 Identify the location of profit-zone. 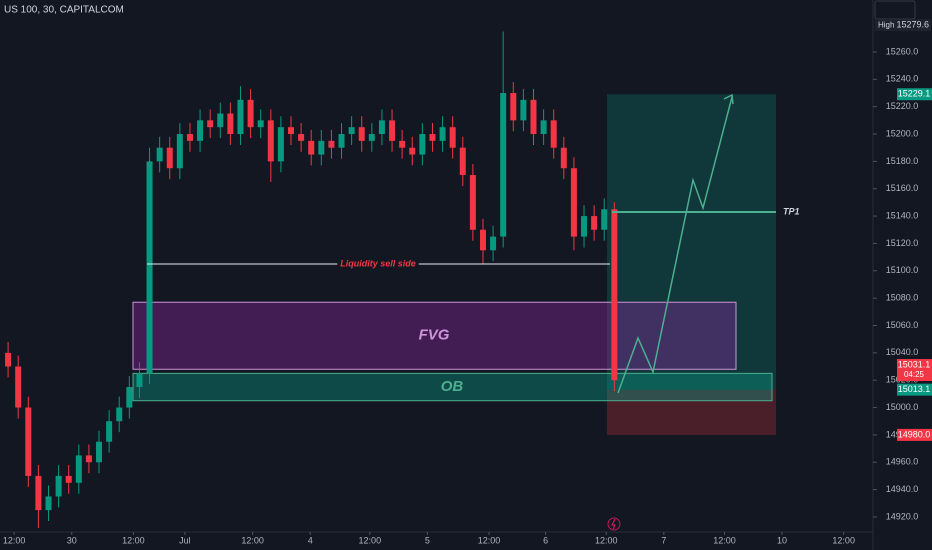
(691, 242).